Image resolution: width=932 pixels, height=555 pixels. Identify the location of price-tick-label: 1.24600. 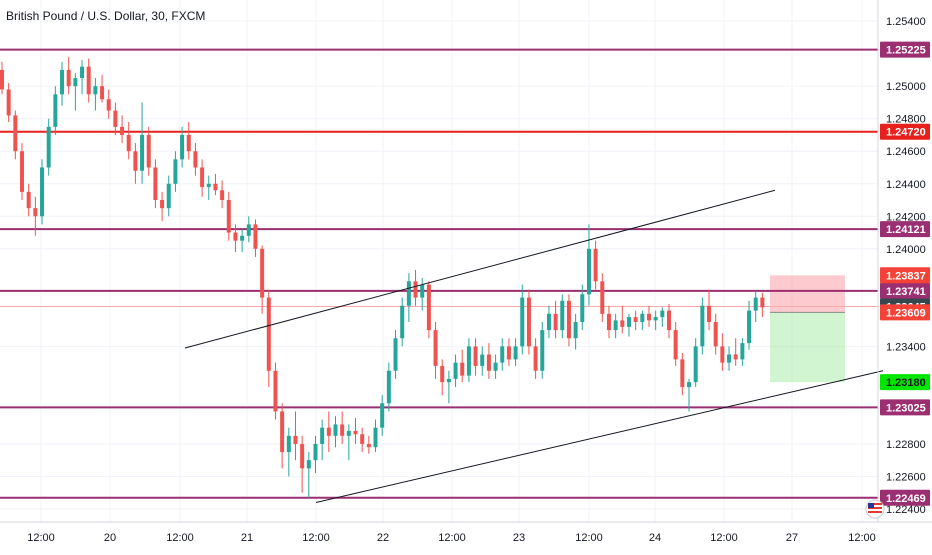
(906, 152).